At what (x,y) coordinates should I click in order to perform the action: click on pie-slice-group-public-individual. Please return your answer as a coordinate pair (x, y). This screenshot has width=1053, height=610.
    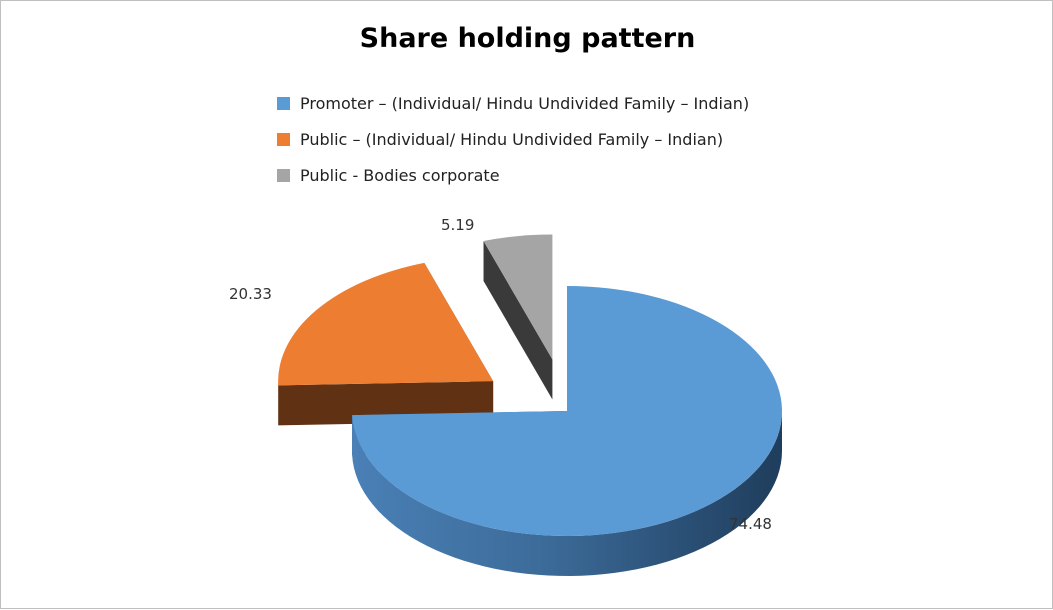
    Looking at the image, I should click on (385, 344).